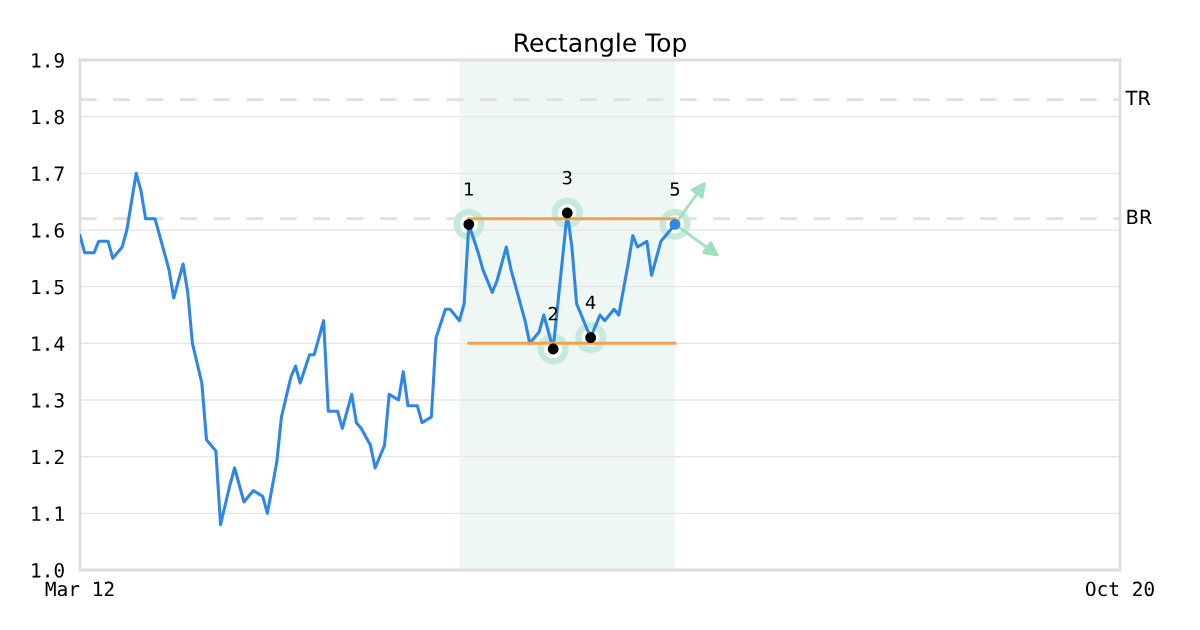 The image size is (1200, 630). Describe the element at coordinates (48, 400) in the screenshot. I see `y-tick-label: 1.3` at that location.